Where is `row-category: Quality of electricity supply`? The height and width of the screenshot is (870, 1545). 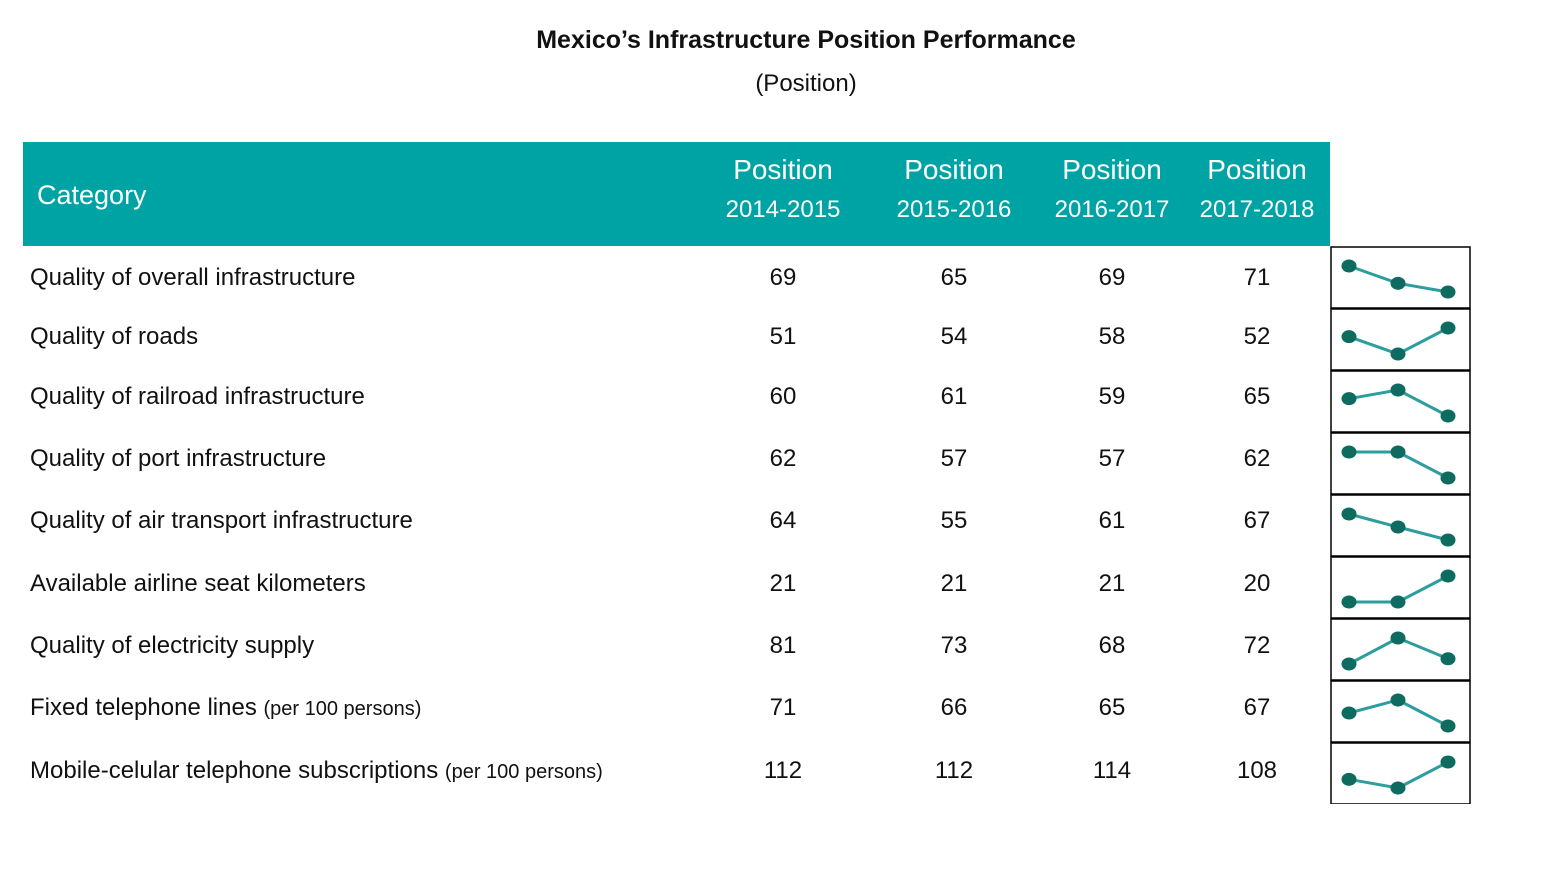 row-category: Quality of electricity supply is located at coordinates (172, 646).